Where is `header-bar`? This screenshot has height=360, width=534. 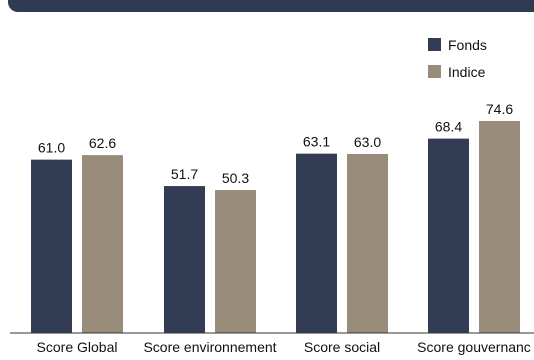
header-bar is located at coordinates (271, 6).